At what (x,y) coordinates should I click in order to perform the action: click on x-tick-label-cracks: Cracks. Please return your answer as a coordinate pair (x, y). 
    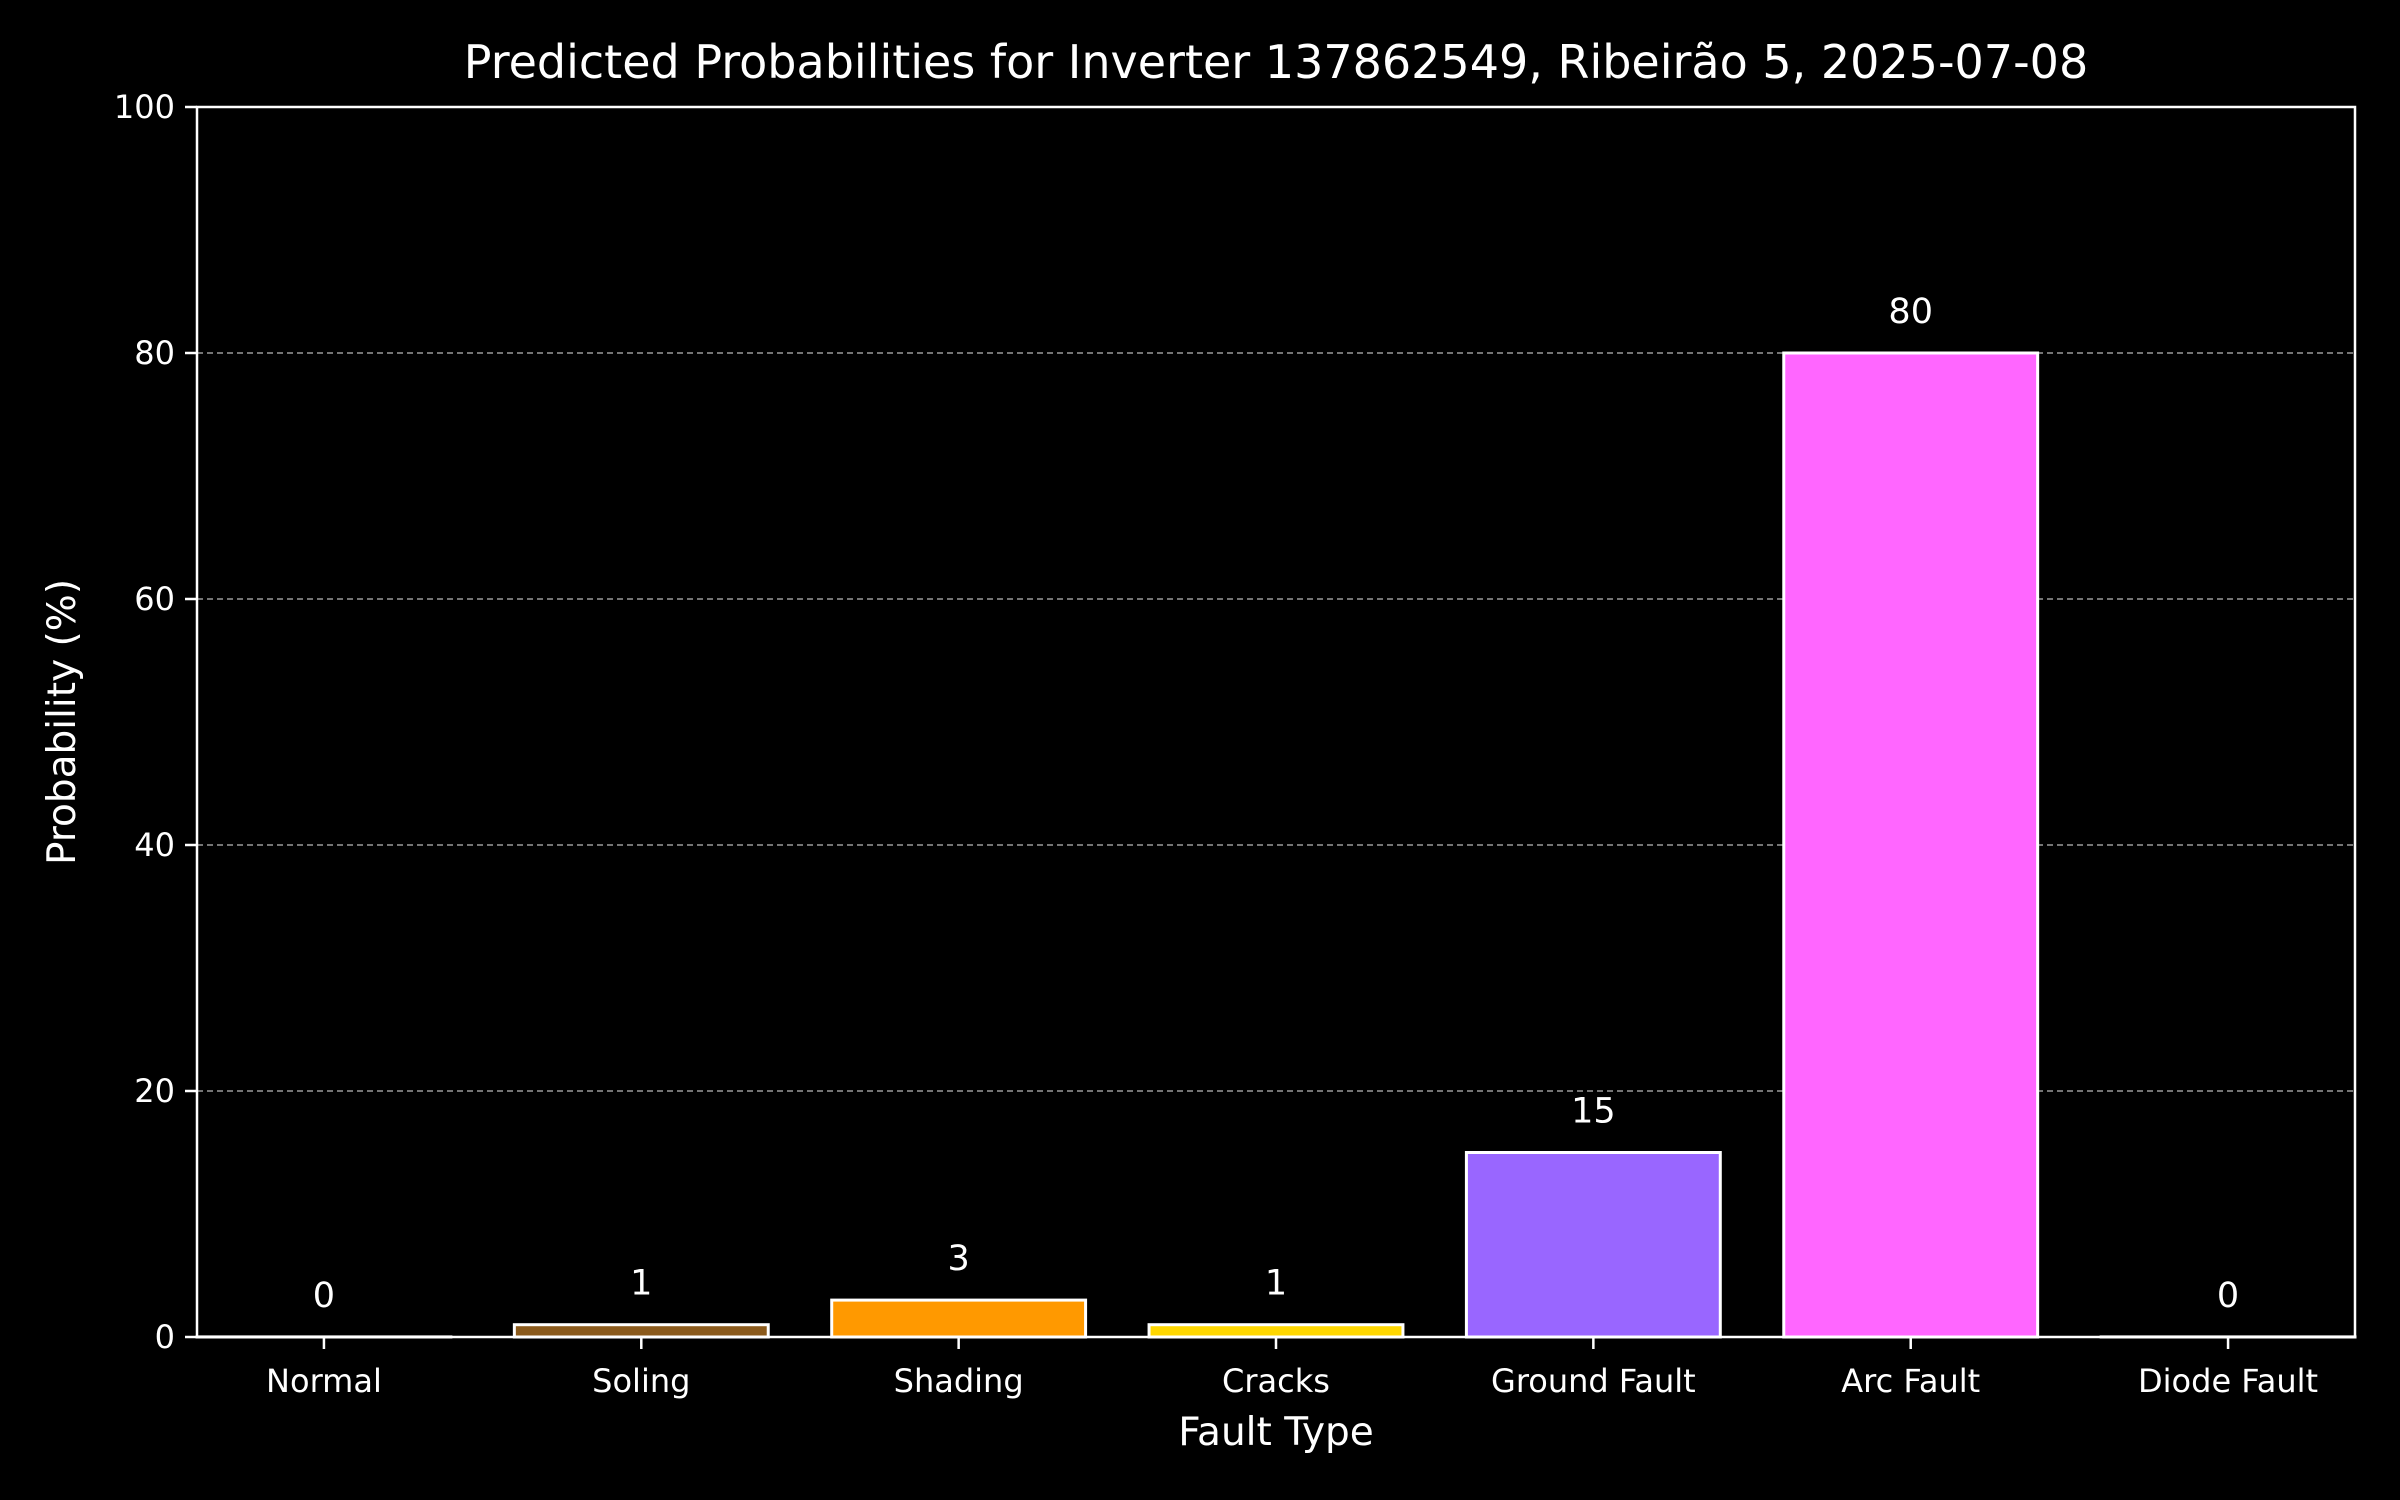
    Looking at the image, I should click on (1276, 1381).